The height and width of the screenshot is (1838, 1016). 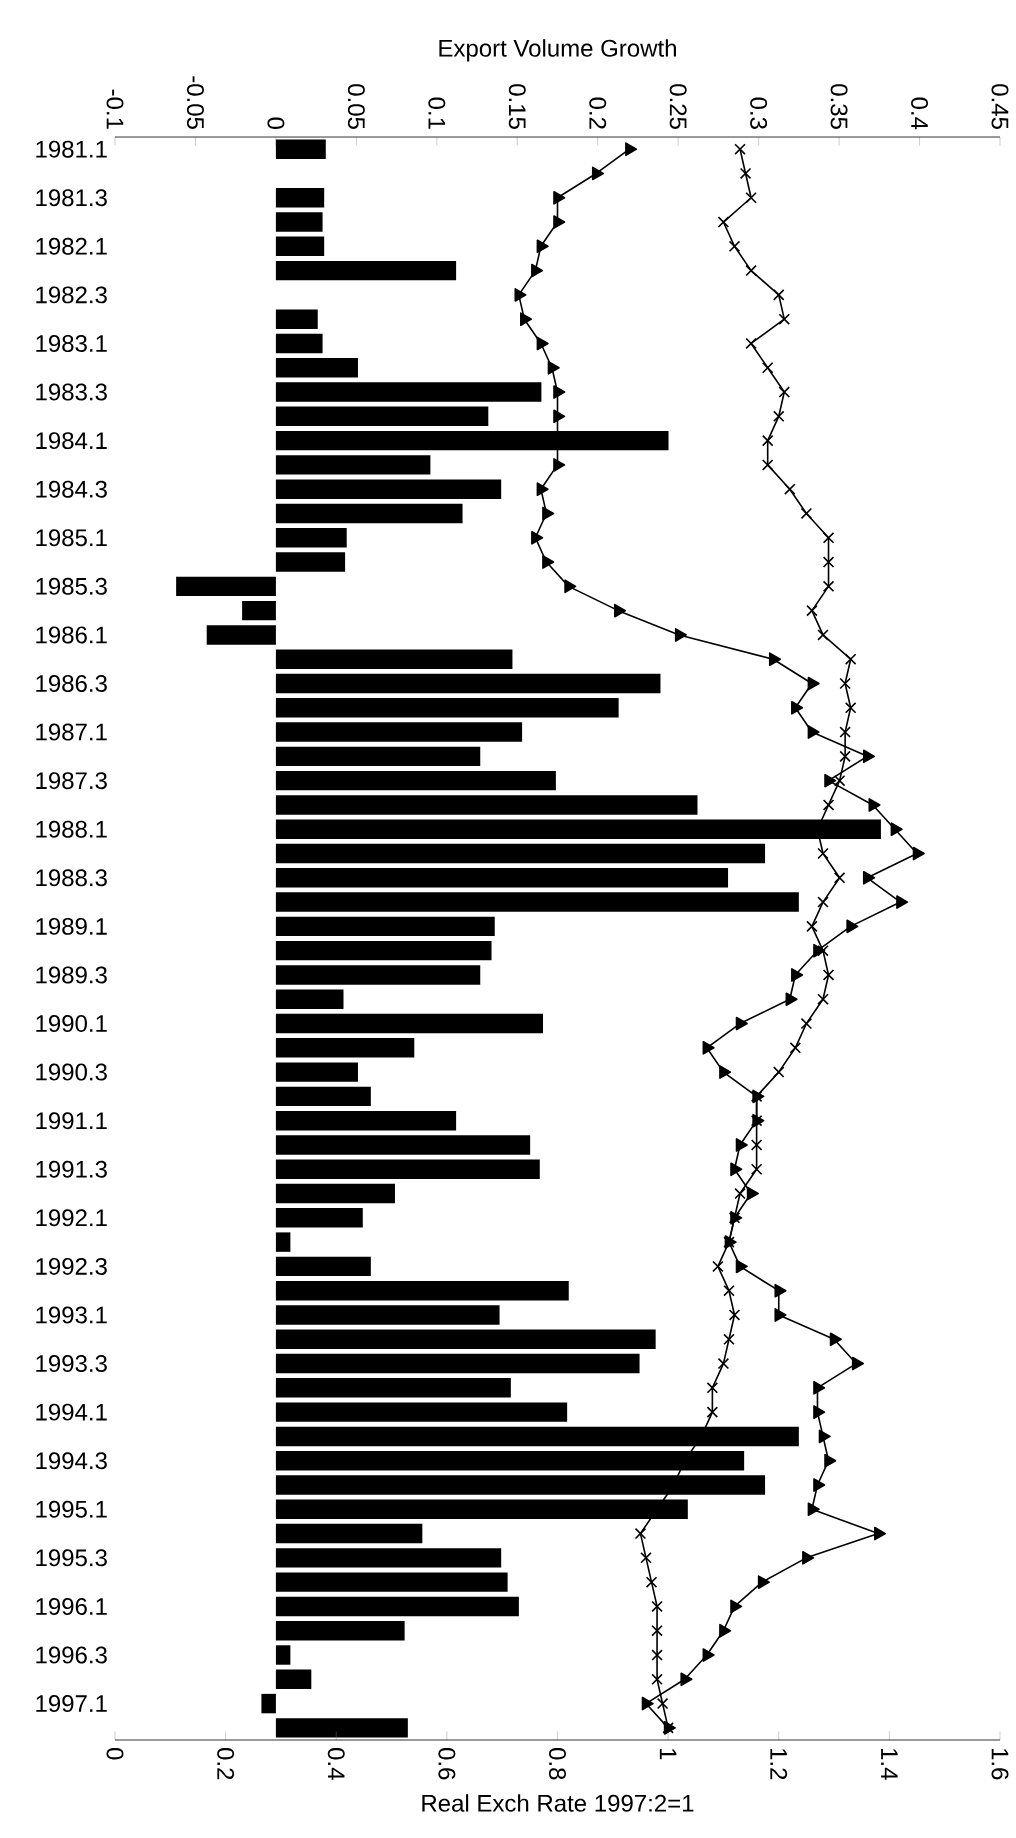 I want to click on y-tick-label: 1989.1, so click(x=71, y=926).